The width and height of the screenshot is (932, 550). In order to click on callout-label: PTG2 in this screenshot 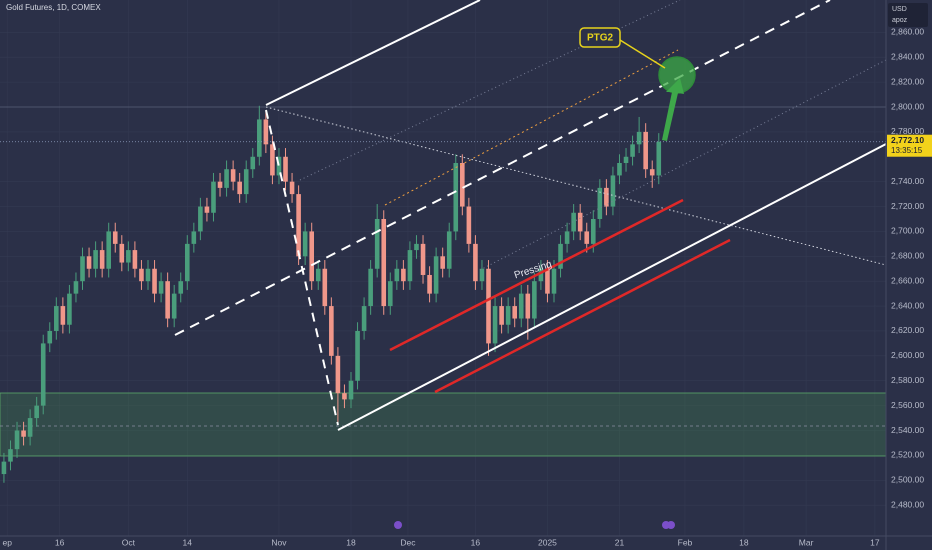, I will do `click(600, 38)`.